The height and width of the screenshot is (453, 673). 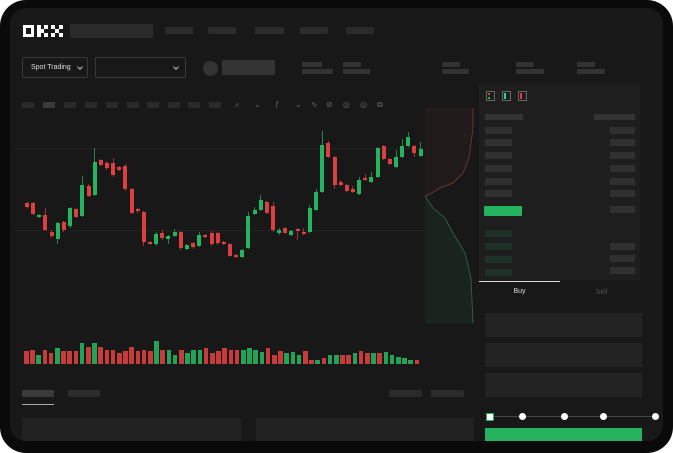 I want to click on bottom-panel, so click(x=131, y=429).